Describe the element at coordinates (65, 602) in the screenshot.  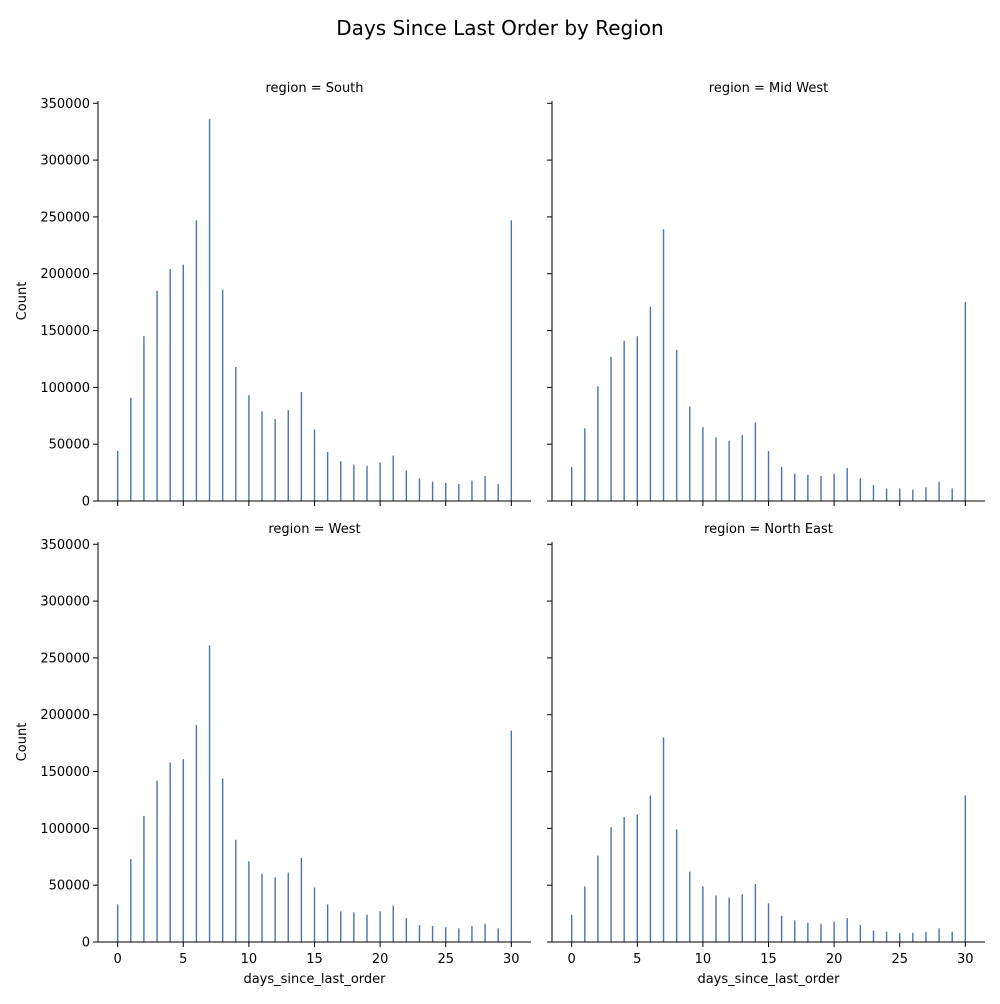
I see `y-tick-label: 300000` at that location.